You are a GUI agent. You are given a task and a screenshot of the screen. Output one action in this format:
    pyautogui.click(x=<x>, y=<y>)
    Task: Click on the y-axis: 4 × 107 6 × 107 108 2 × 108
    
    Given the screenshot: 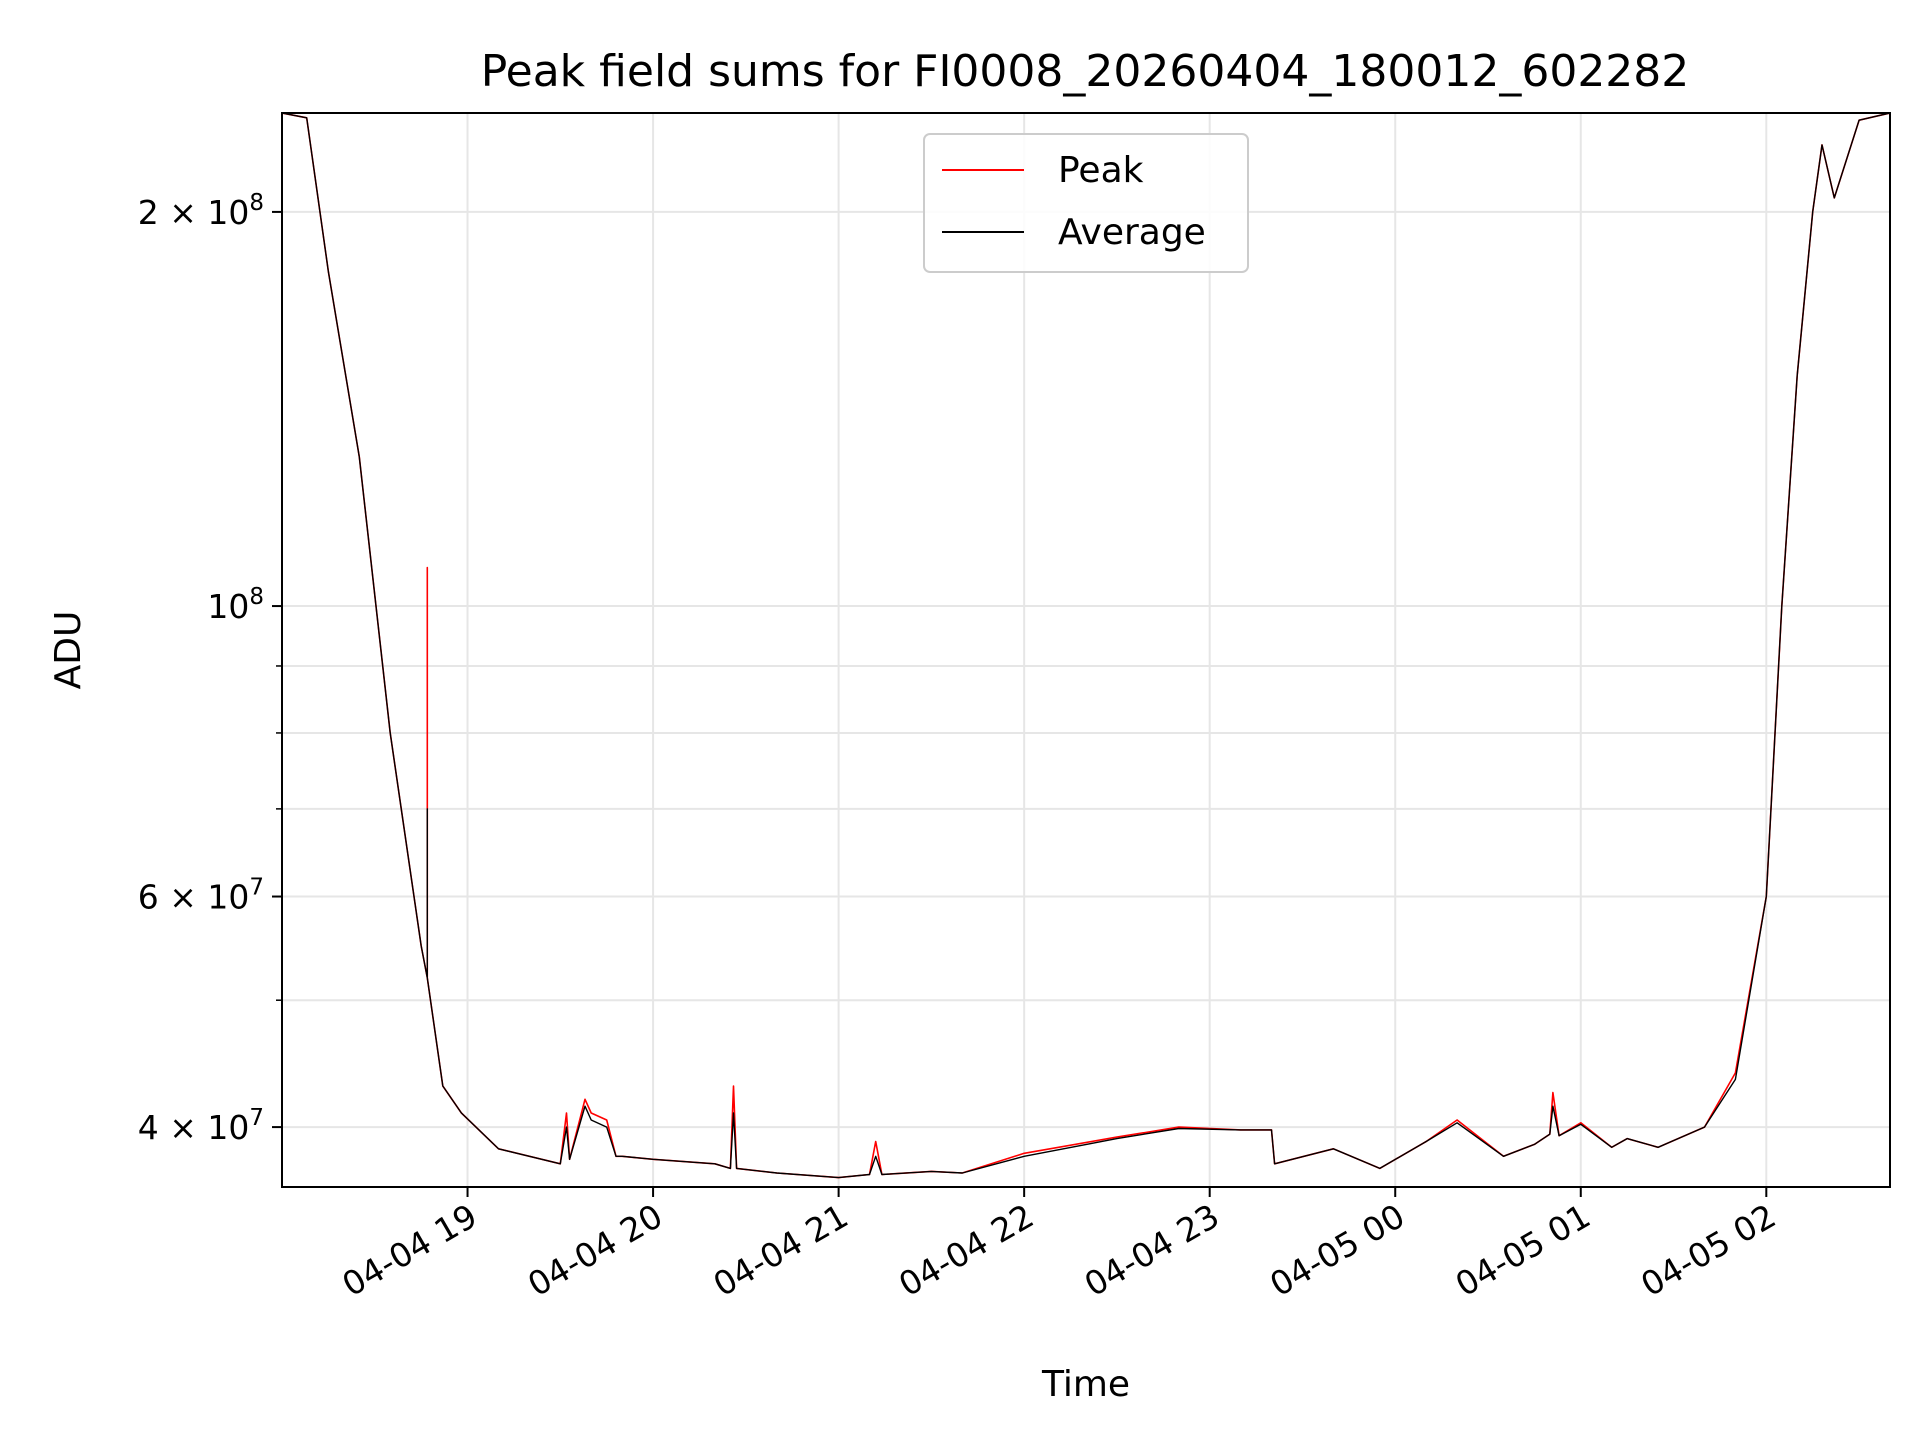 What is the action you would take?
    pyautogui.click(x=210, y=668)
    